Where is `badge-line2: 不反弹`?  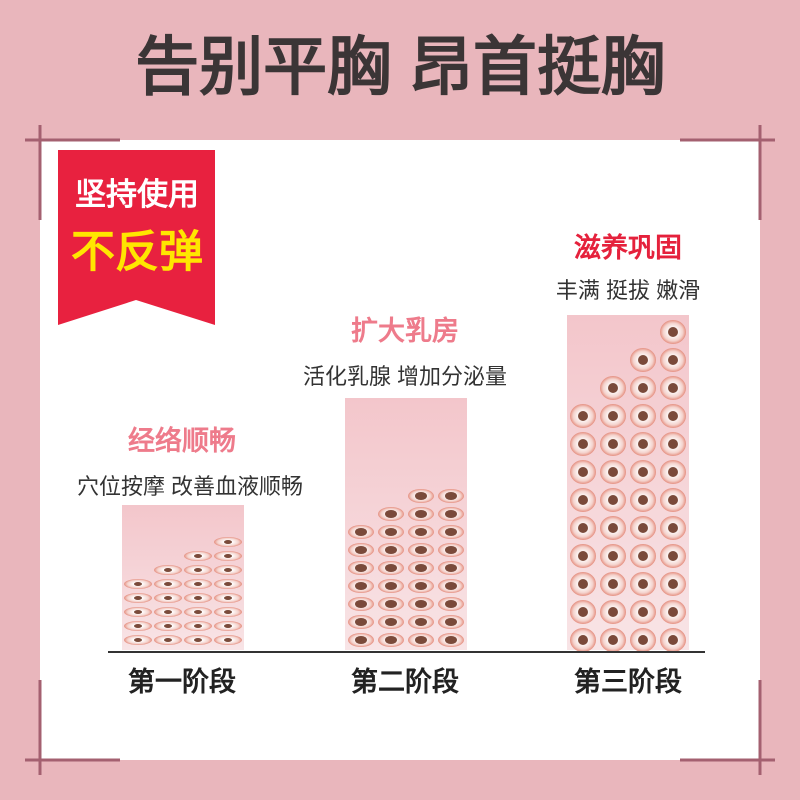
badge-line2: 不反弹 is located at coordinates (137, 252).